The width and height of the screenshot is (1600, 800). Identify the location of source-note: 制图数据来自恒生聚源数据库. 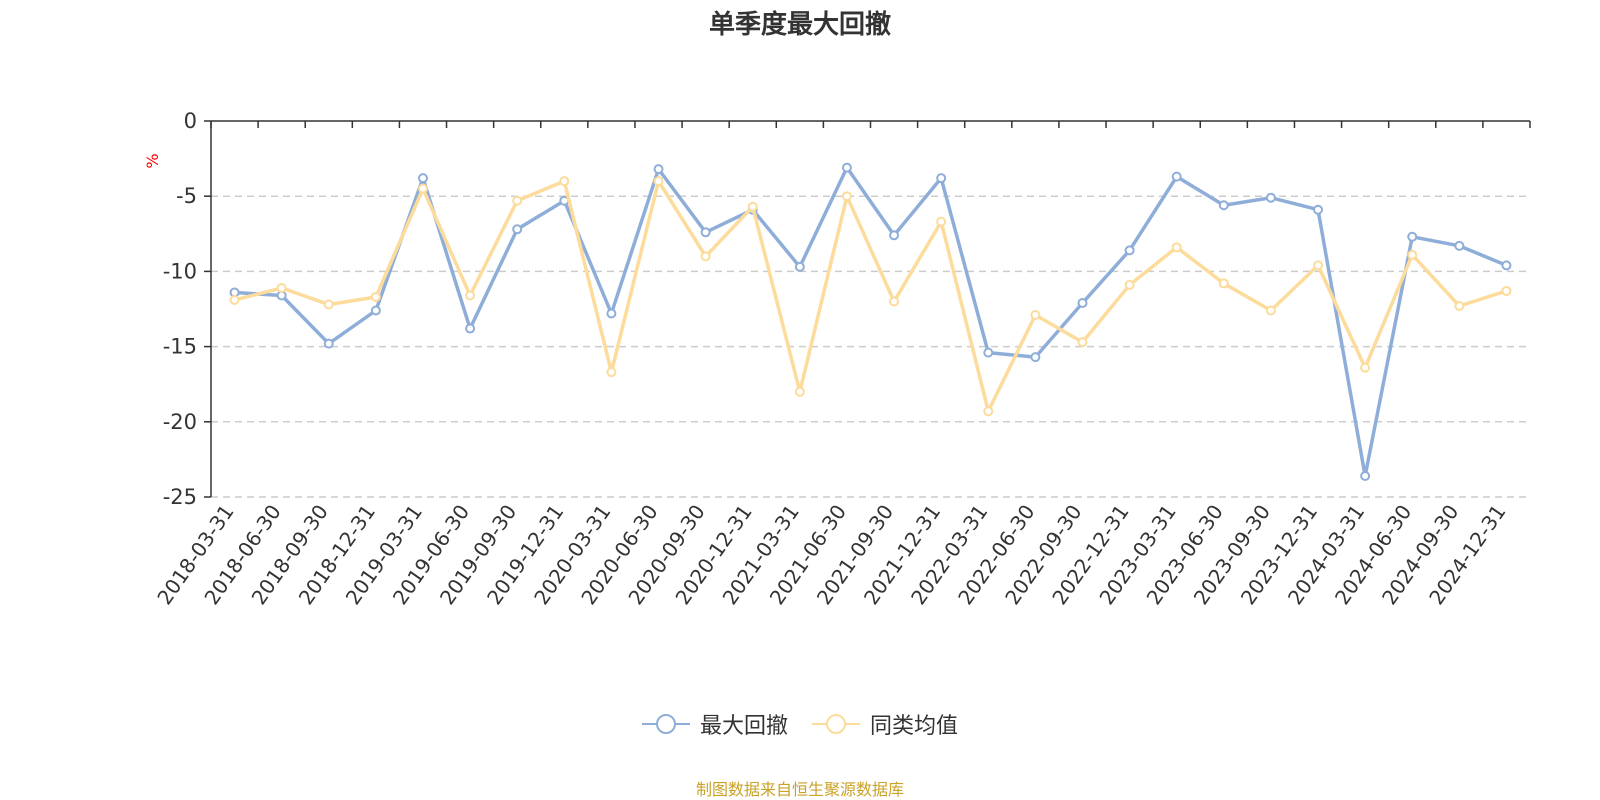
(799, 789).